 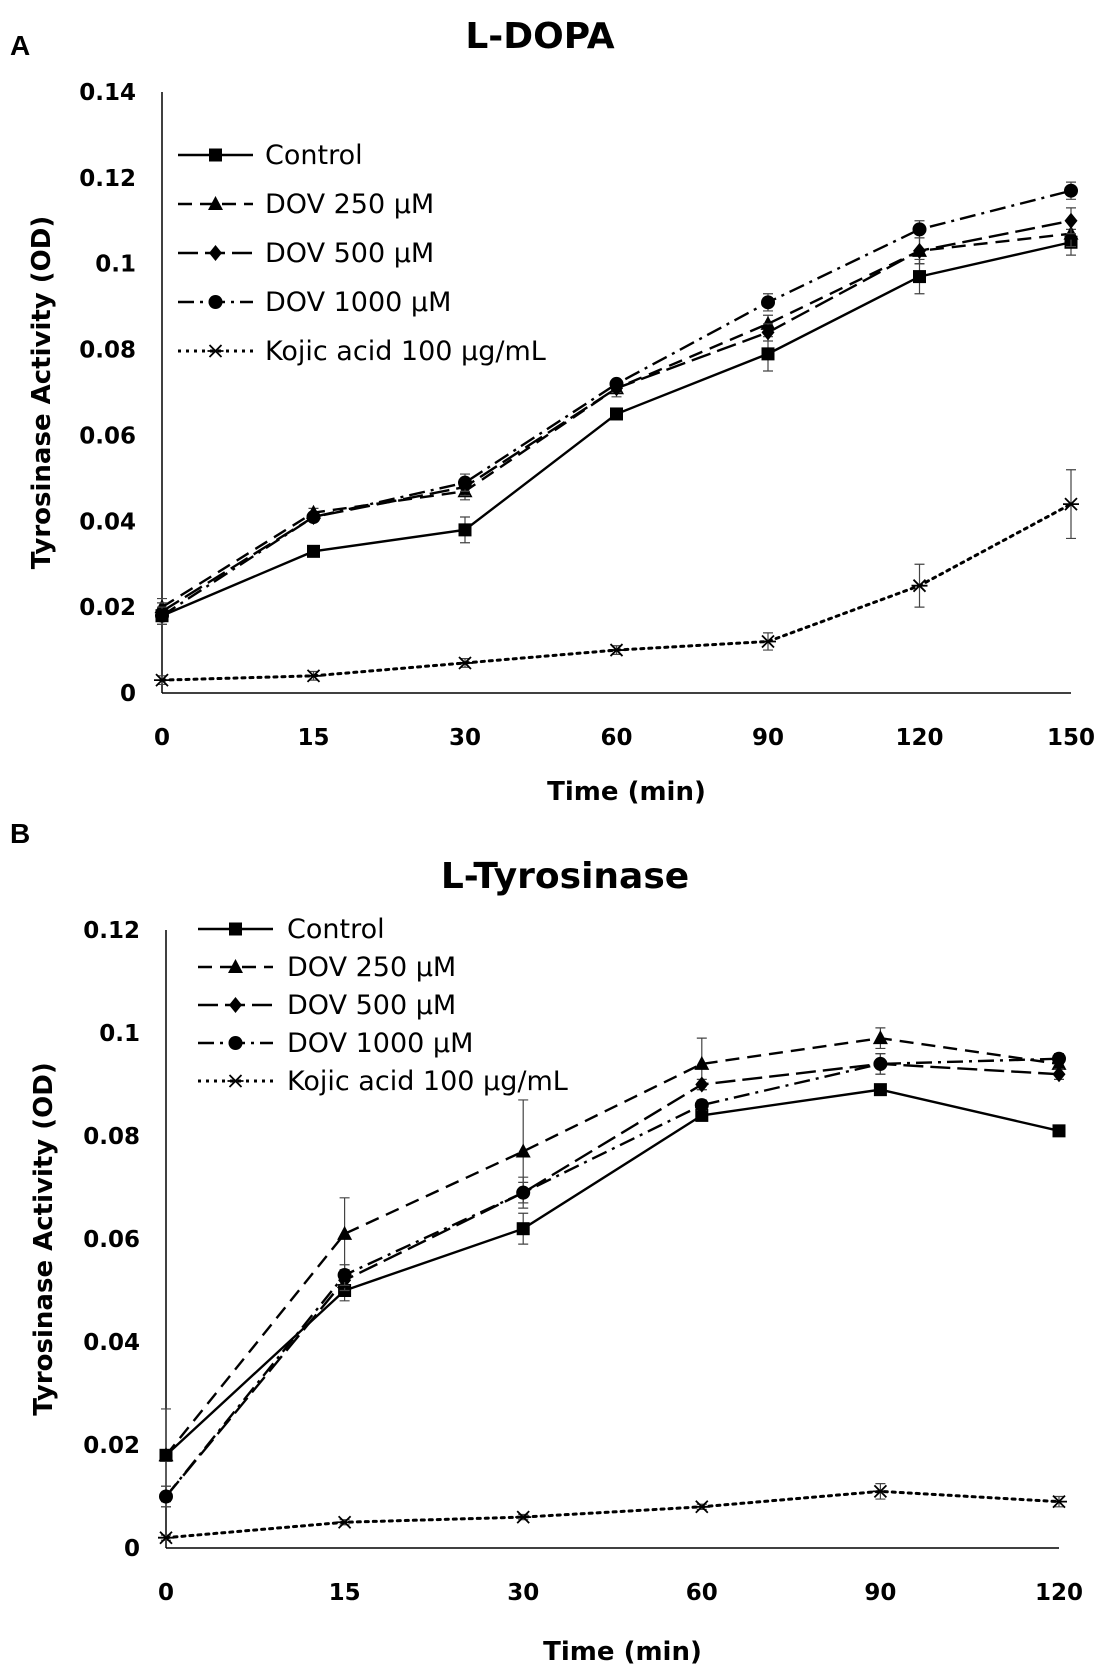 I want to click on y-tick-label: 0.02, so click(x=107, y=608).